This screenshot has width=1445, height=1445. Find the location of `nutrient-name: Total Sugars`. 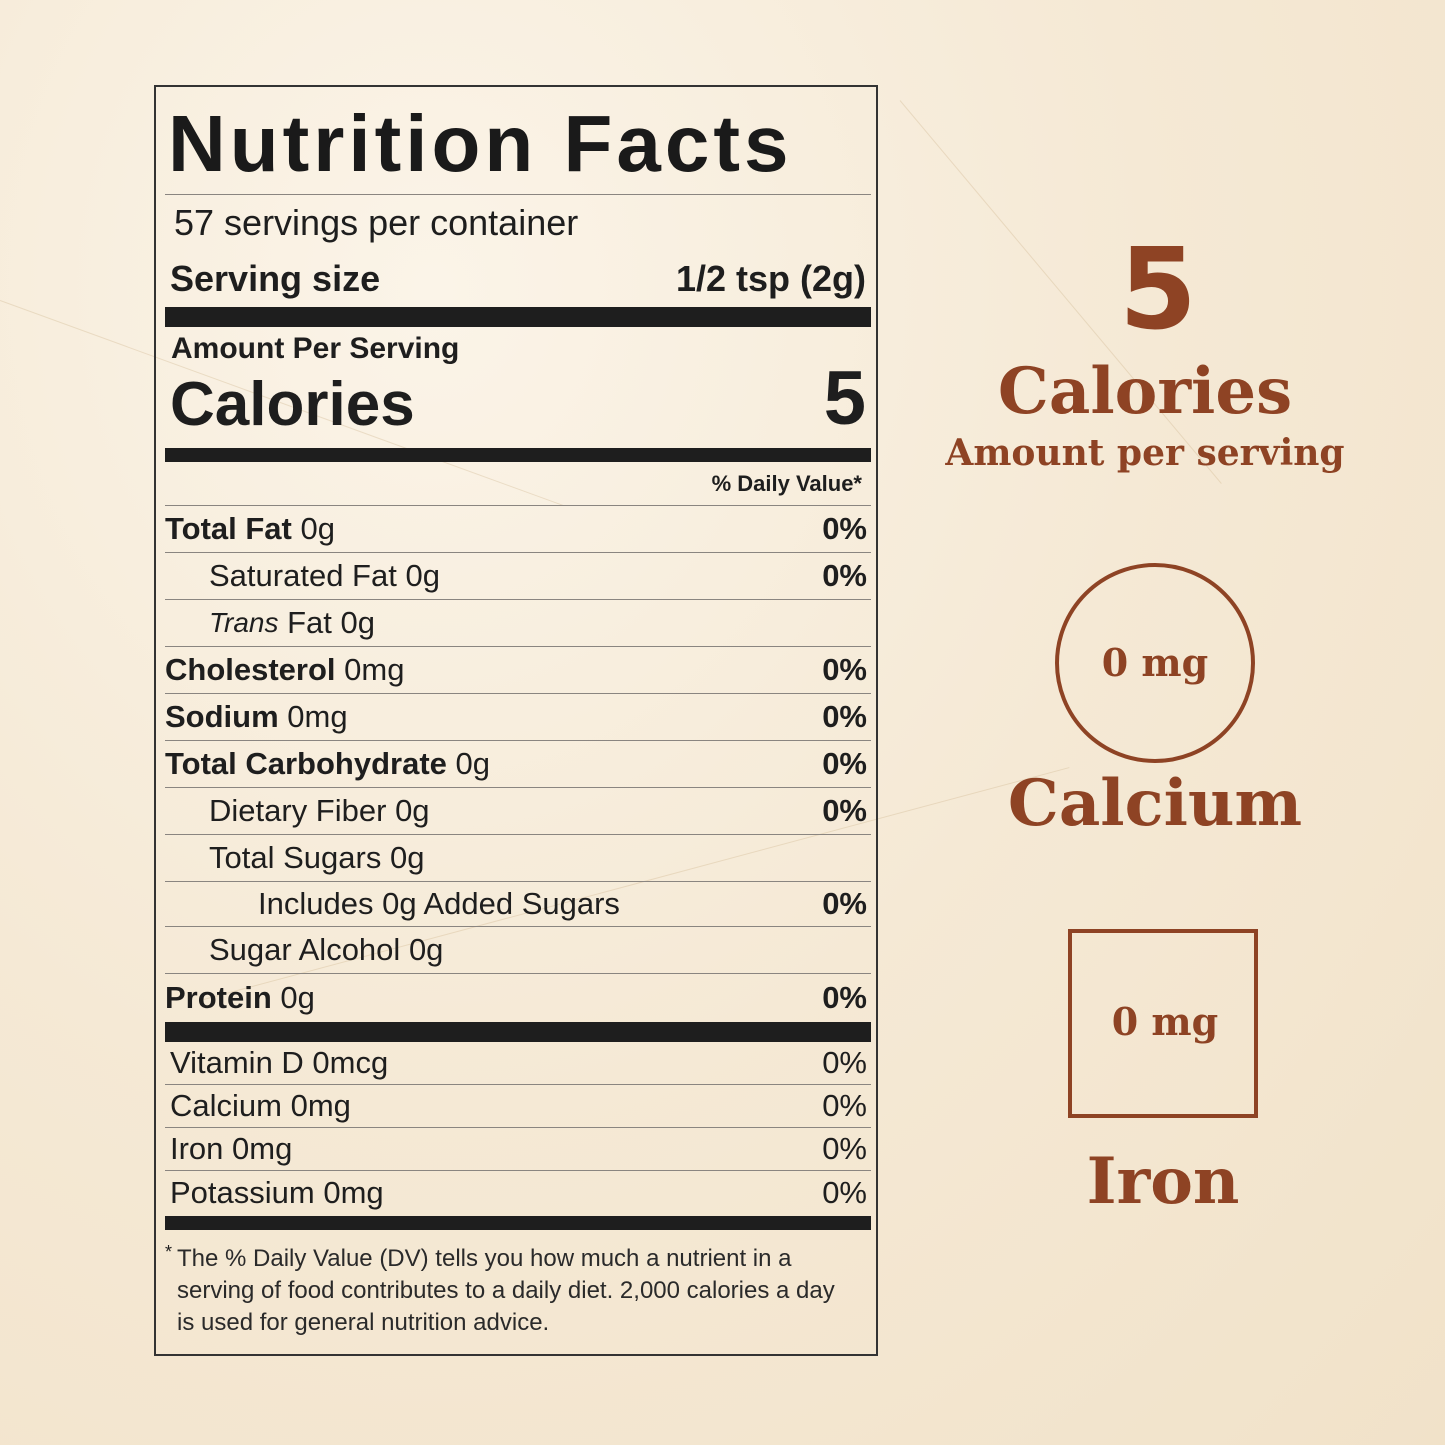

nutrient-name: Total Sugars is located at coordinates (295, 857).